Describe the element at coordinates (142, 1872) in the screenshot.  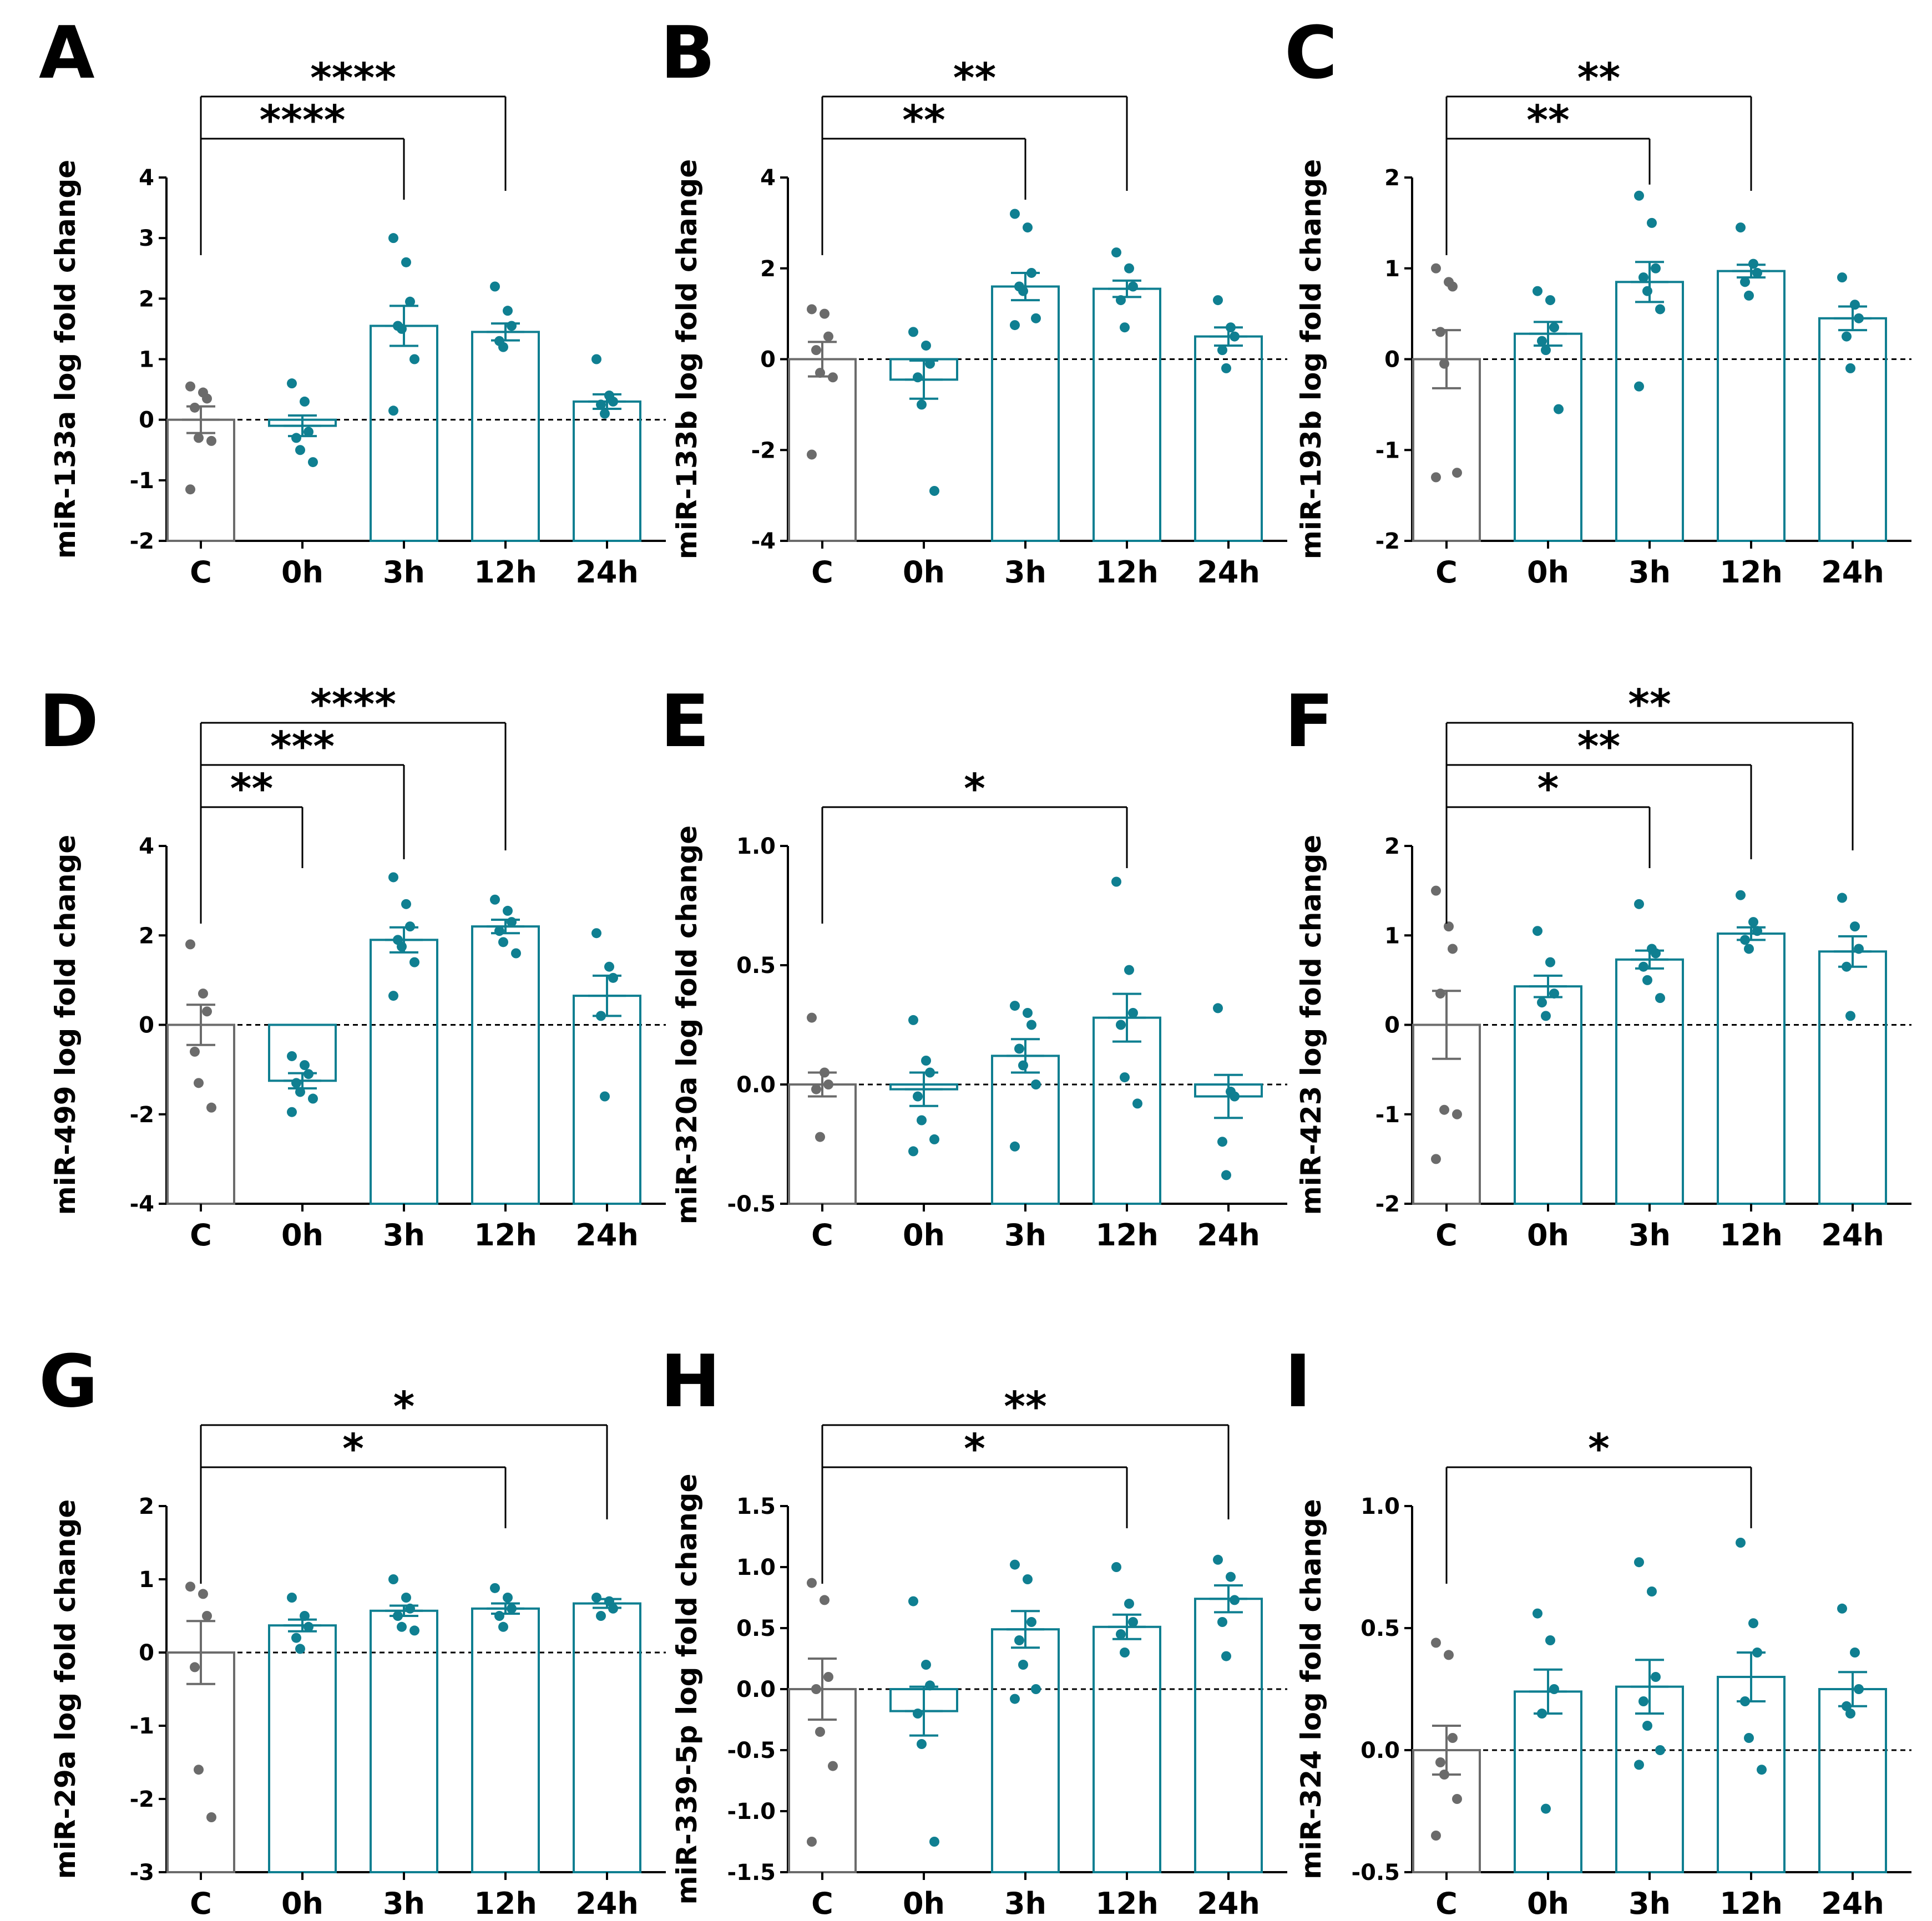
I see `y-tick-label: -3` at that location.